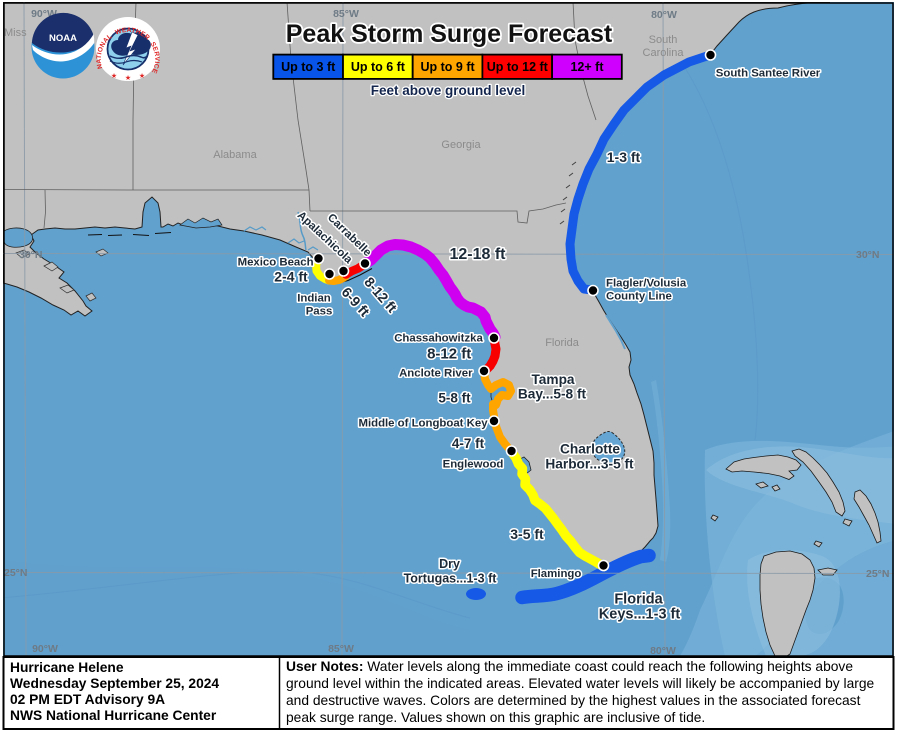 This screenshot has height=736, width=897. Describe the element at coordinates (87, 699) in the screenshot. I see `svg-text: 02 PM EDT Advisory 9A` at that location.